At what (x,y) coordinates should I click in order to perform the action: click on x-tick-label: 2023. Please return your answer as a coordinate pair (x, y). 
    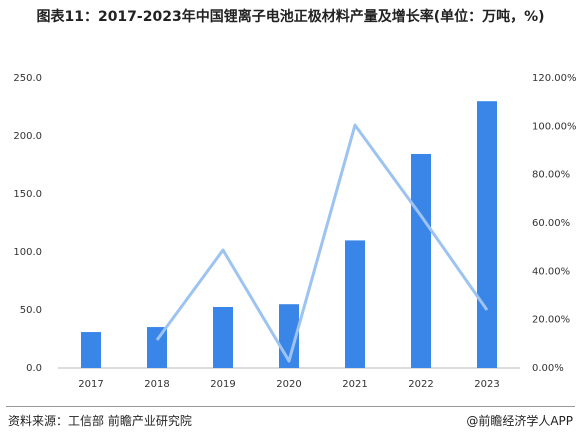
    Looking at the image, I should click on (486, 384).